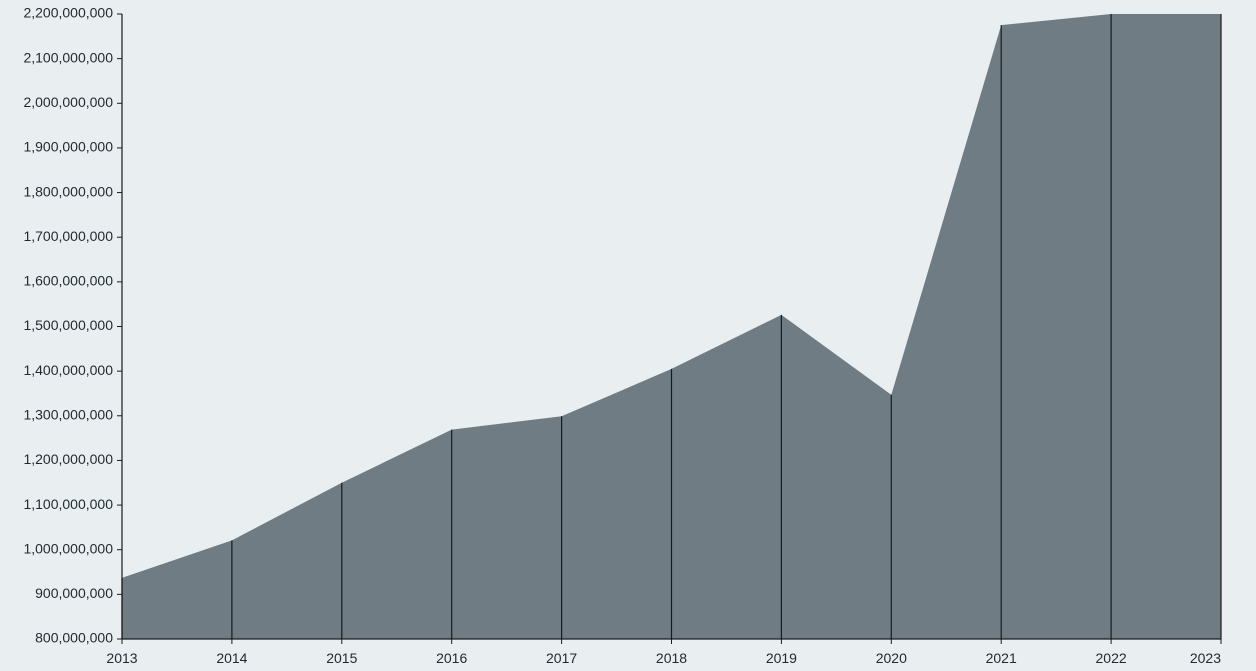 The image size is (1256, 671). Describe the element at coordinates (74, 638) in the screenshot. I see `y-tick-label: 800,000,000` at that location.